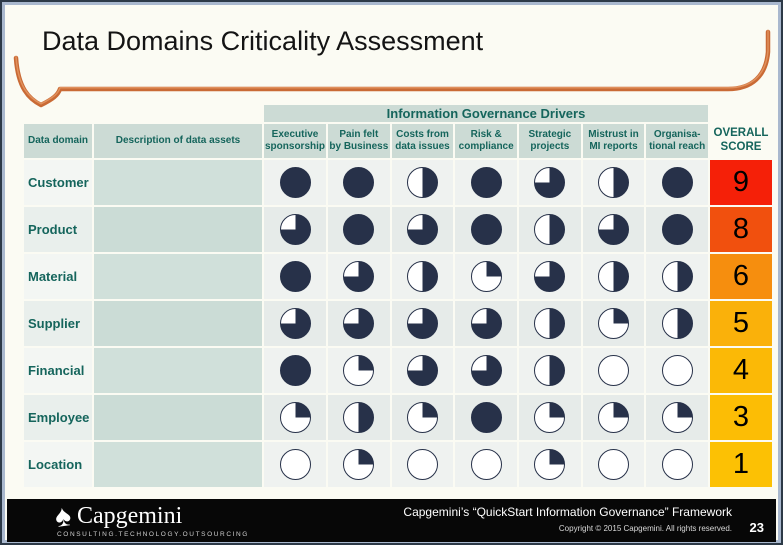 The image size is (783, 545). Describe the element at coordinates (486, 113) in the screenshot. I see `group-header: Information Governance Drivers` at that location.